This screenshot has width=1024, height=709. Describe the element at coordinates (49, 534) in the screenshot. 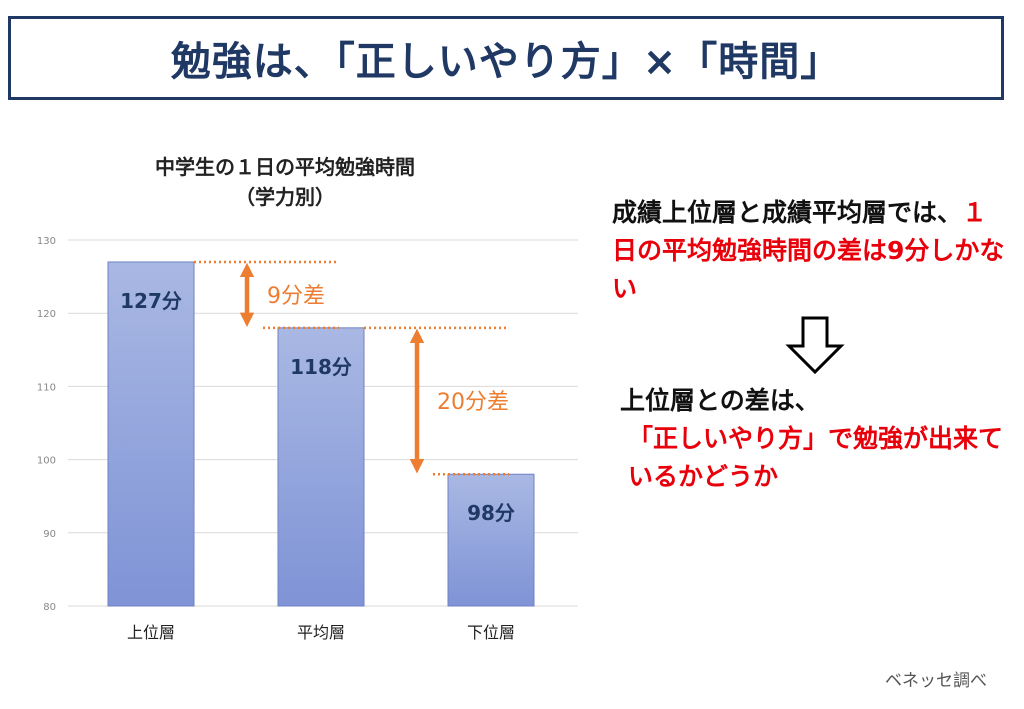

I see `y-tick-label: 90` at that location.